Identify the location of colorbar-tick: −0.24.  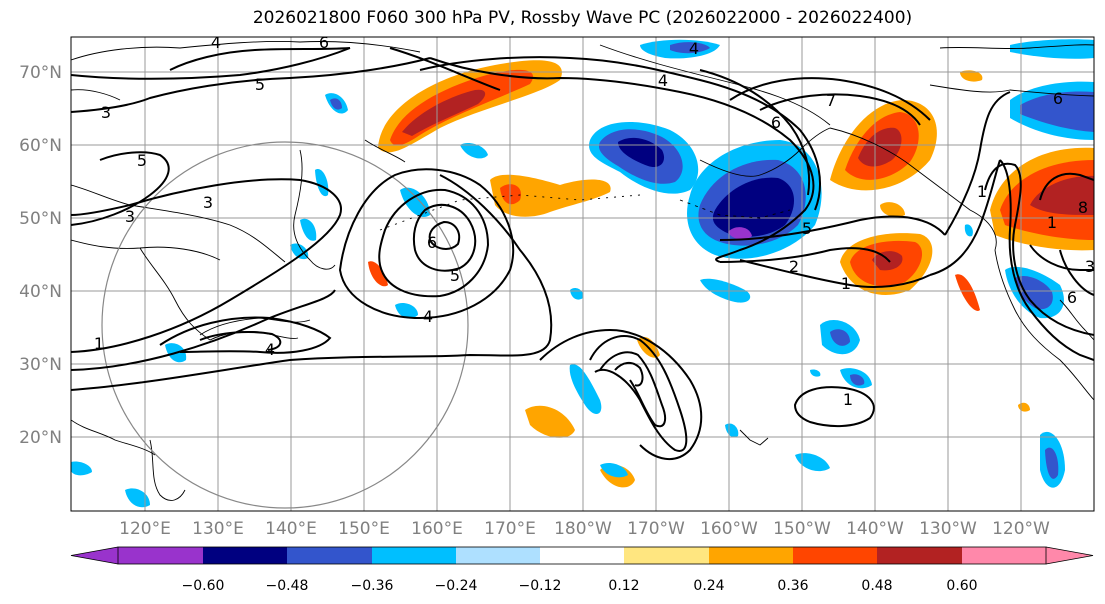
(456, 586).